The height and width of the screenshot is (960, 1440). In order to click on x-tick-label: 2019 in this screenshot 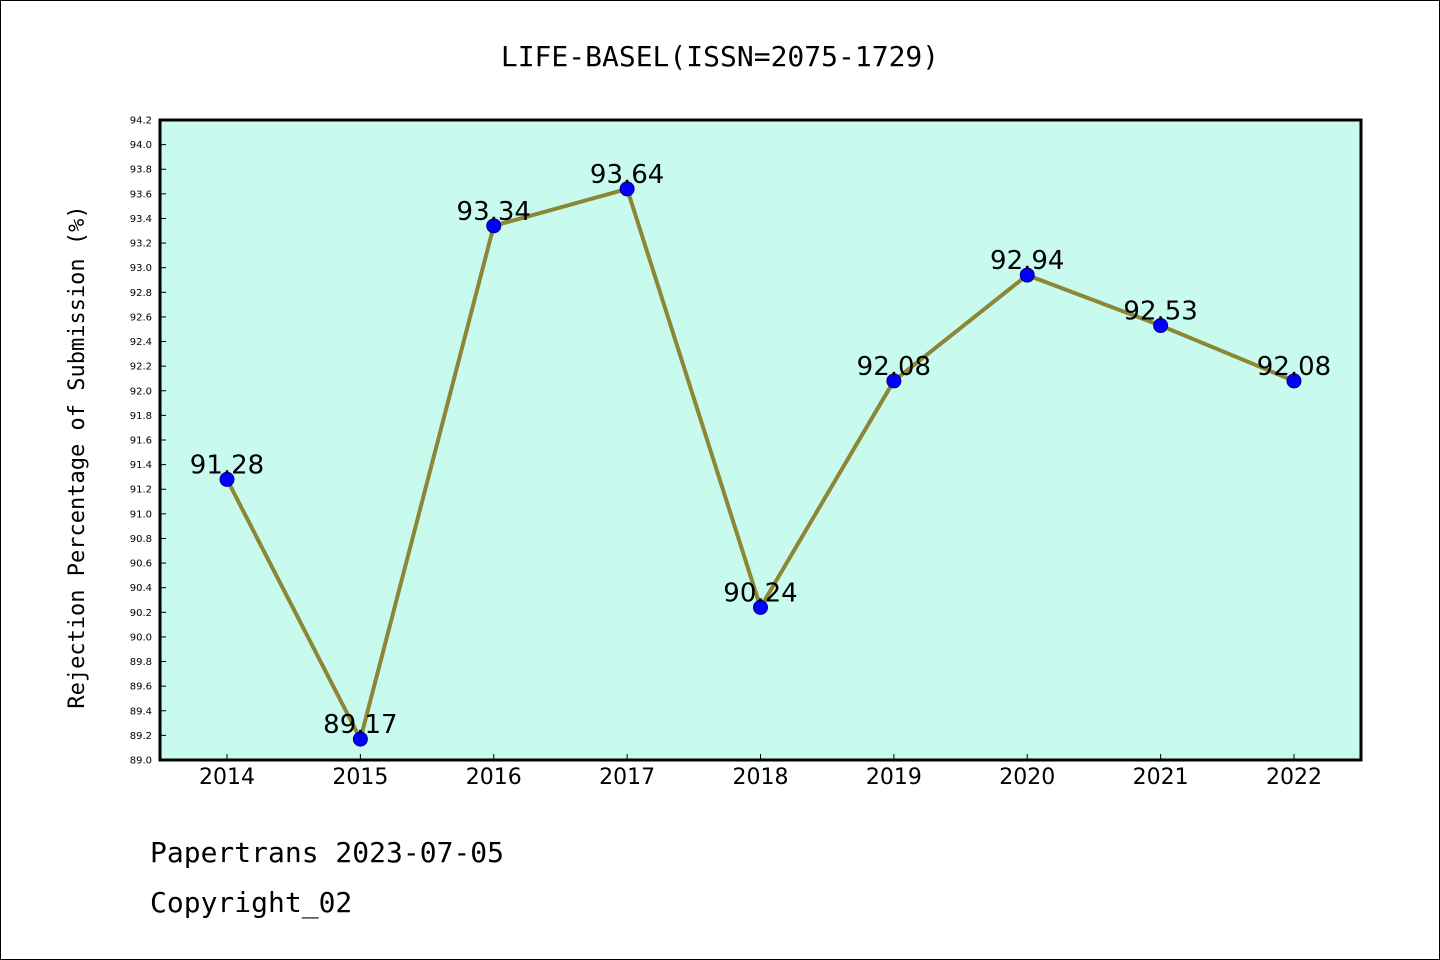, I will do `click(894, 777)`.